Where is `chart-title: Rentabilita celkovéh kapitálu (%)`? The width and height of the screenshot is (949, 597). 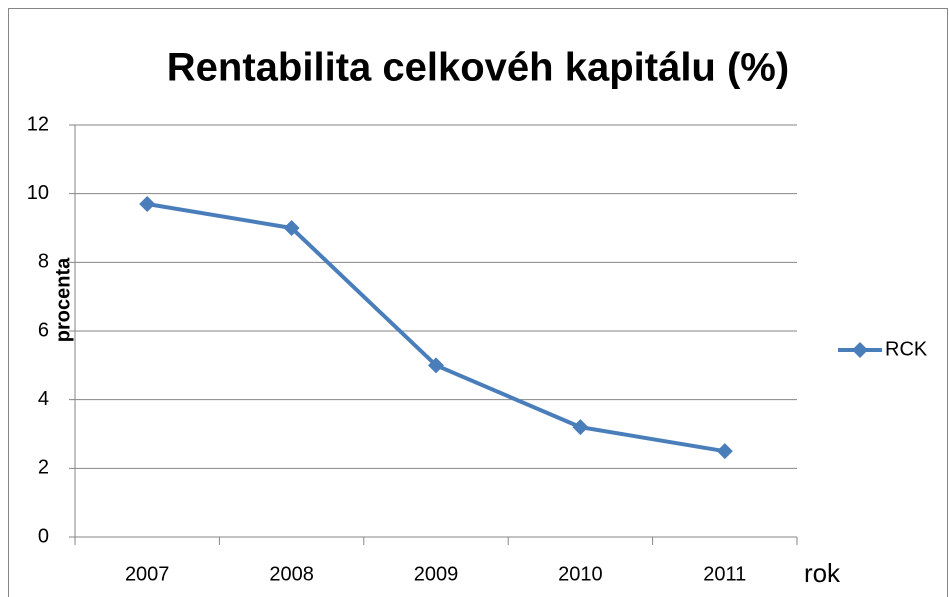
chart-title: Rentabilita celkovéh kapitálu (%) is located at coordinates (478, 68).